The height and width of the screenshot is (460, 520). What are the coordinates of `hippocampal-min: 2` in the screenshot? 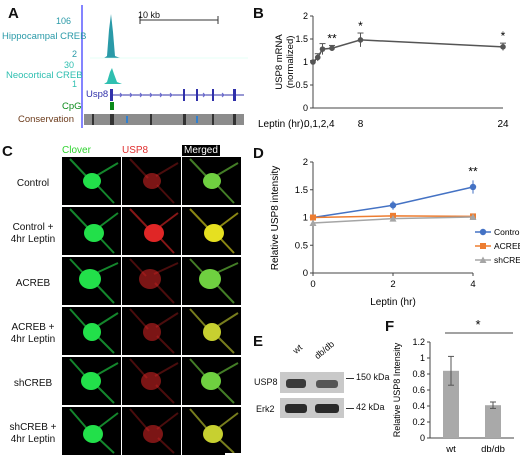 It's located at (75, 54).